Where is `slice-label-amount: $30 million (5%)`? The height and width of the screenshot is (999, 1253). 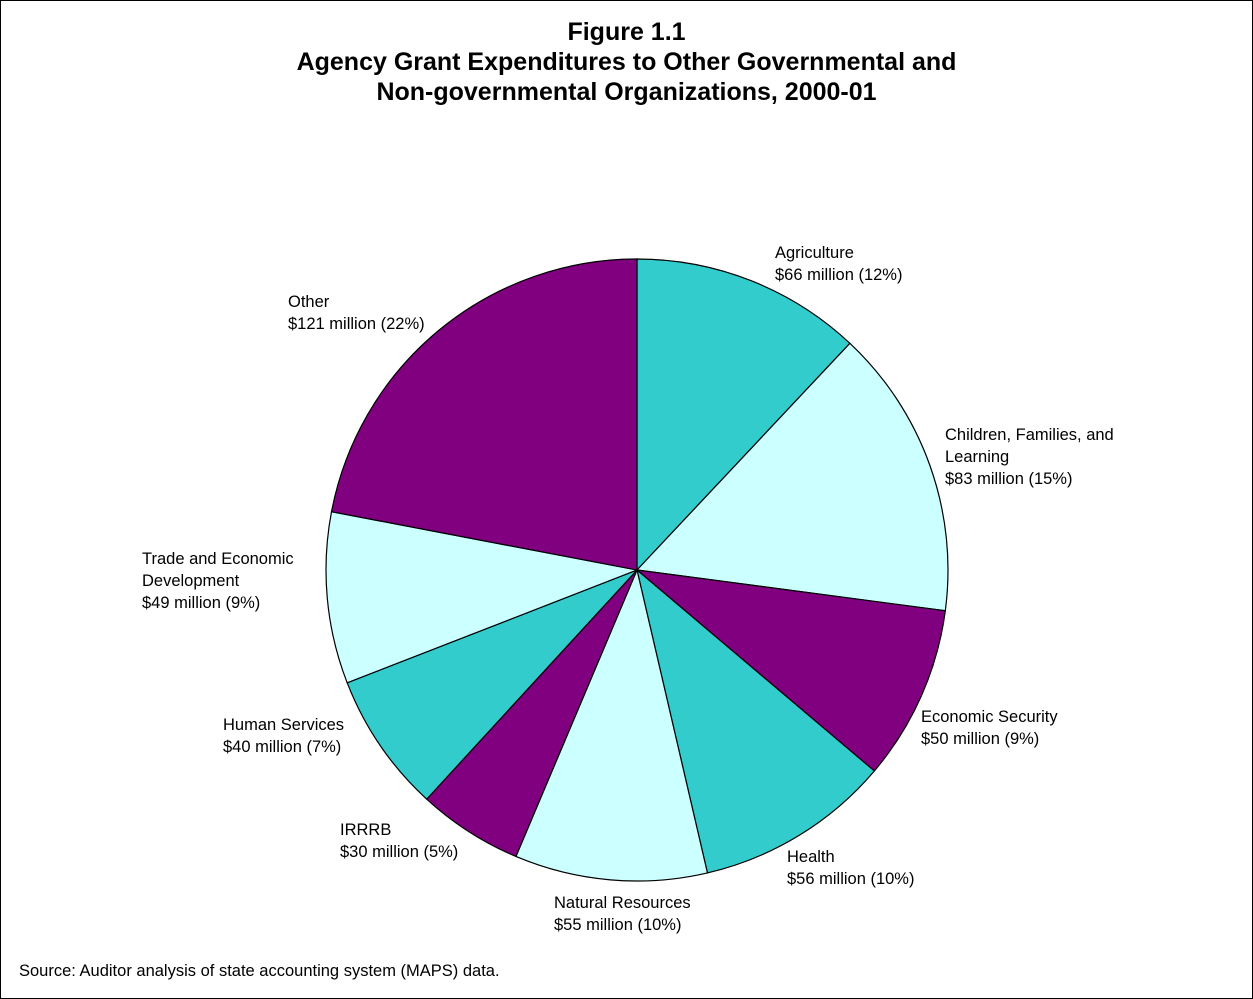 slice-label-amount: $30 million (5%) is located at coordinates (399, 852).